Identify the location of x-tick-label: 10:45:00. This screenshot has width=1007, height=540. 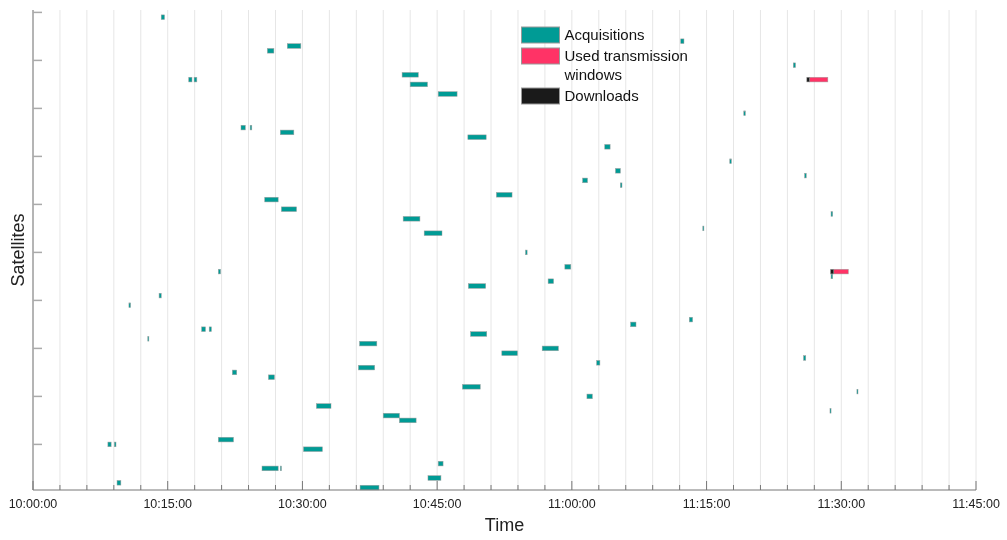
(437, 504).